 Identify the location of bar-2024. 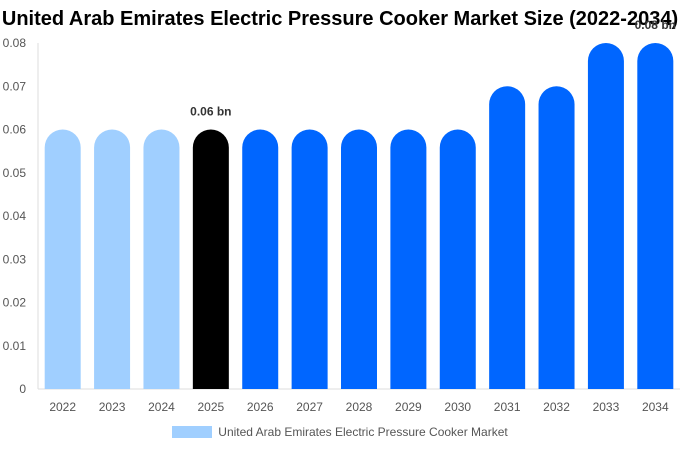
(161, 259).